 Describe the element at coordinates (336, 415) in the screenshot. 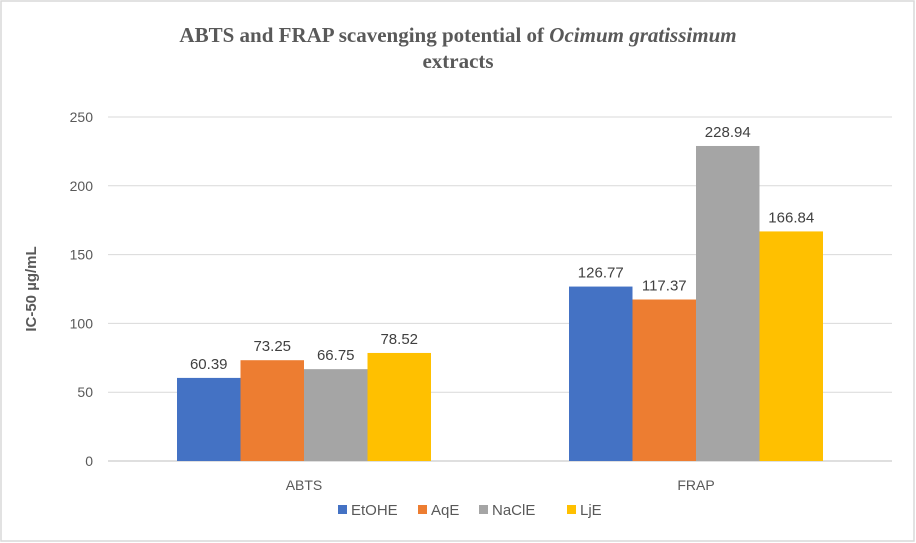

I see `bar-nacle-abts` at that location.